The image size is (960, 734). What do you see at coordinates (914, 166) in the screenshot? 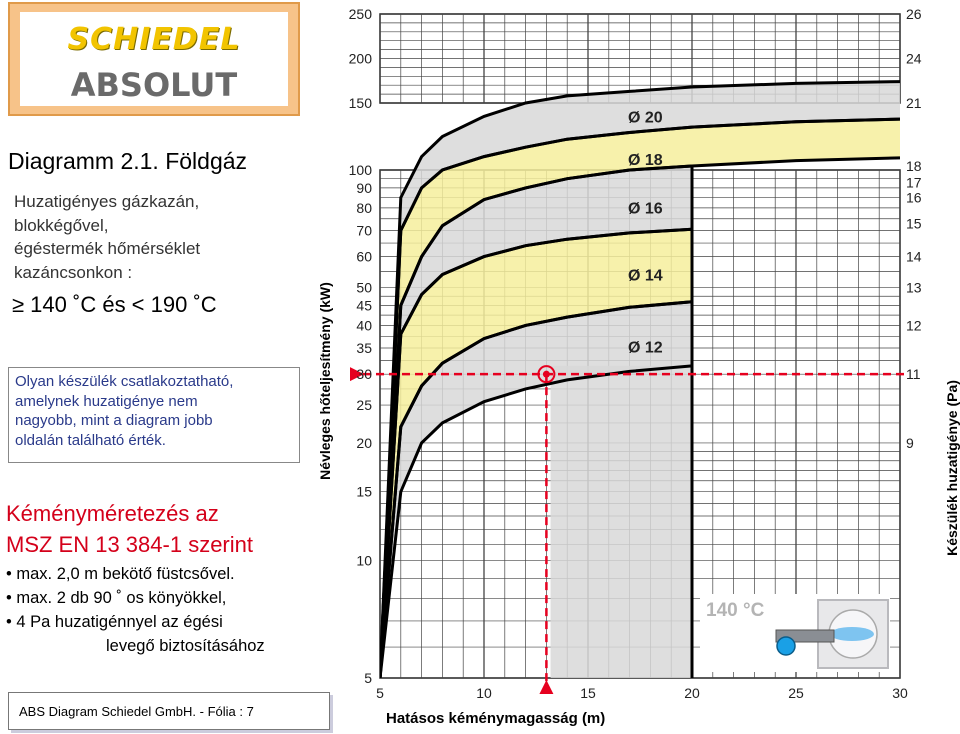
I see `right-tick-label: 18` at bounding box center [914, 166].